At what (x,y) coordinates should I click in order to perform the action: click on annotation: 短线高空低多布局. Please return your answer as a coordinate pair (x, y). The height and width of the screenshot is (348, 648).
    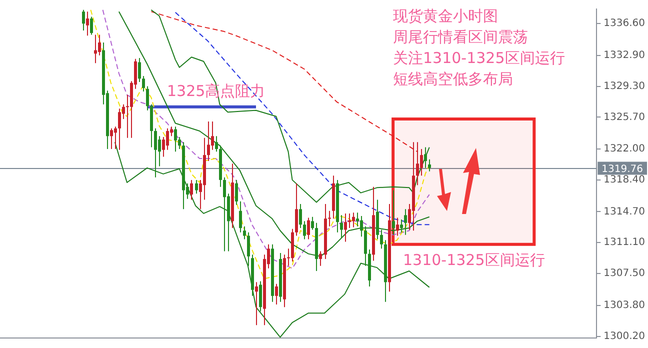
    Looking at the image, I should click on (453, 79).